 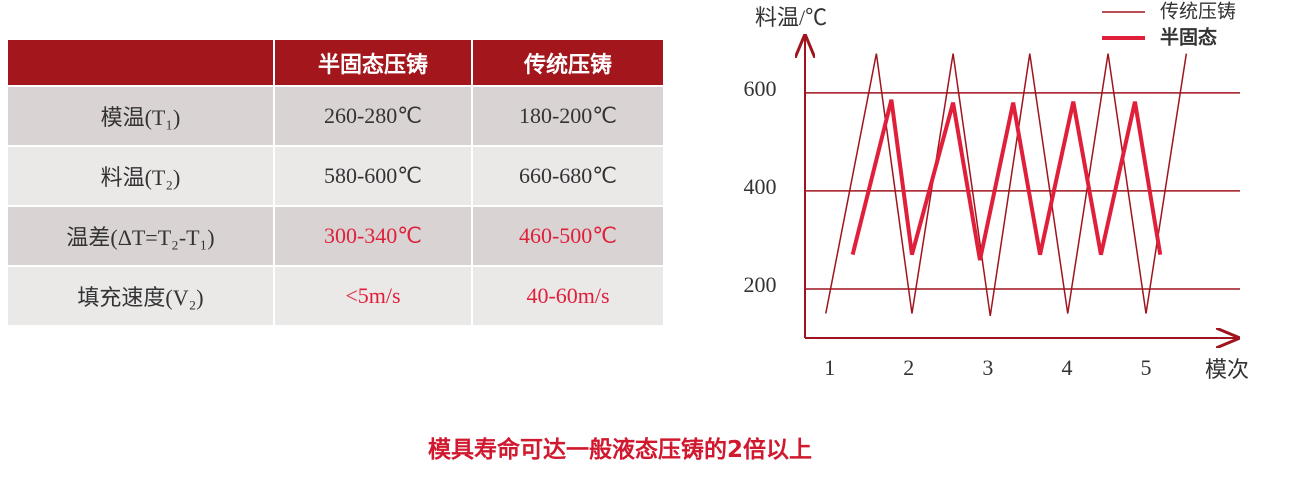 I want to click on row: 模温(T₁) 260-280℃ 180-200℃, so click(x=335, y=116).